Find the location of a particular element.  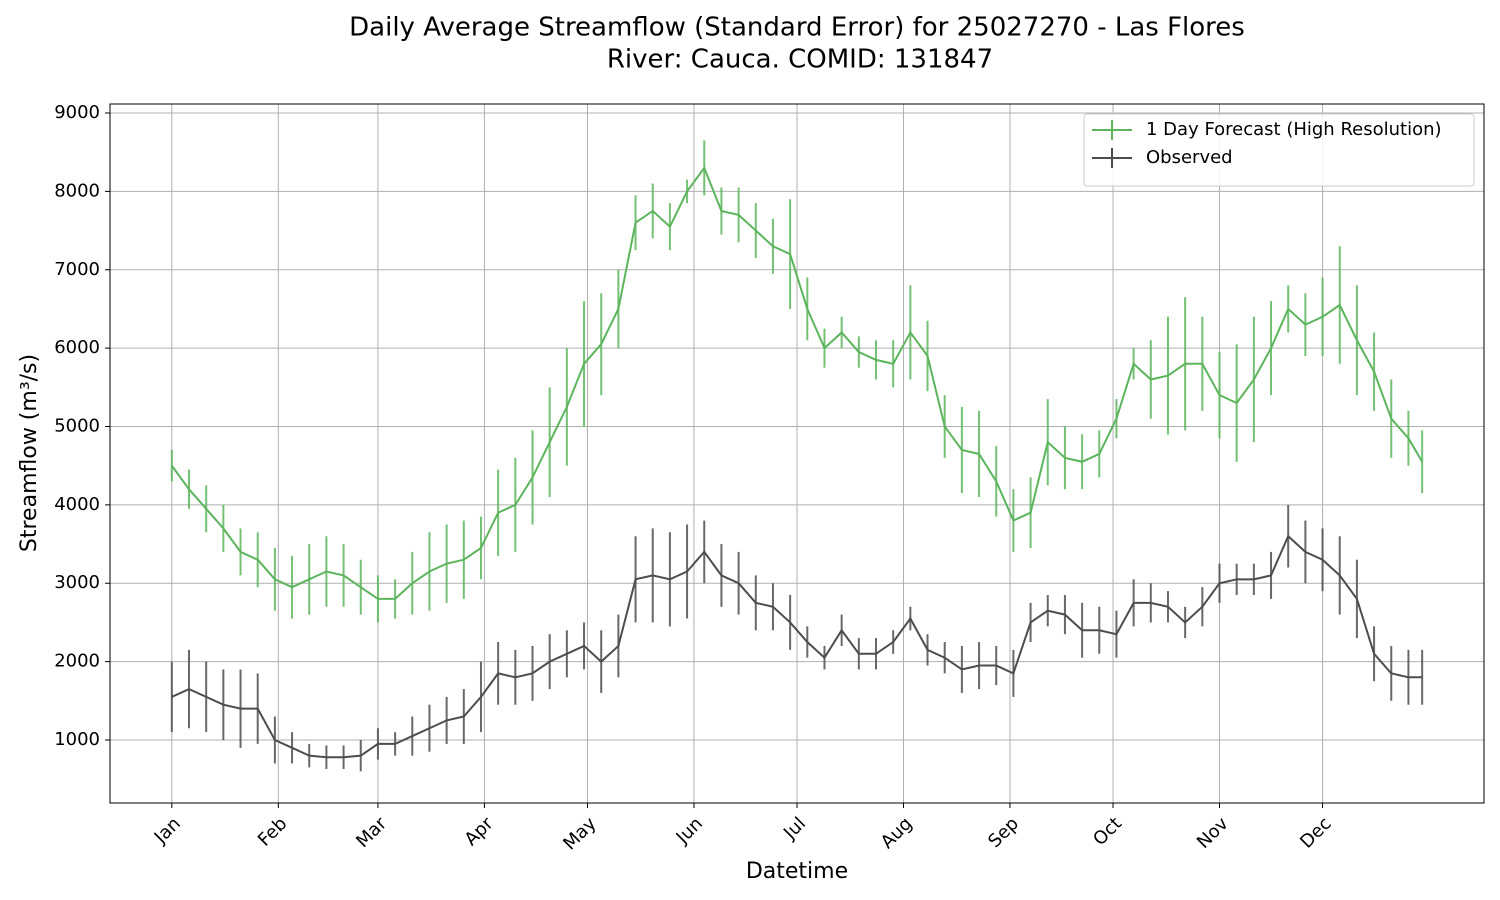

x-tick-label: Nov is located at coordinates (1213, 833).